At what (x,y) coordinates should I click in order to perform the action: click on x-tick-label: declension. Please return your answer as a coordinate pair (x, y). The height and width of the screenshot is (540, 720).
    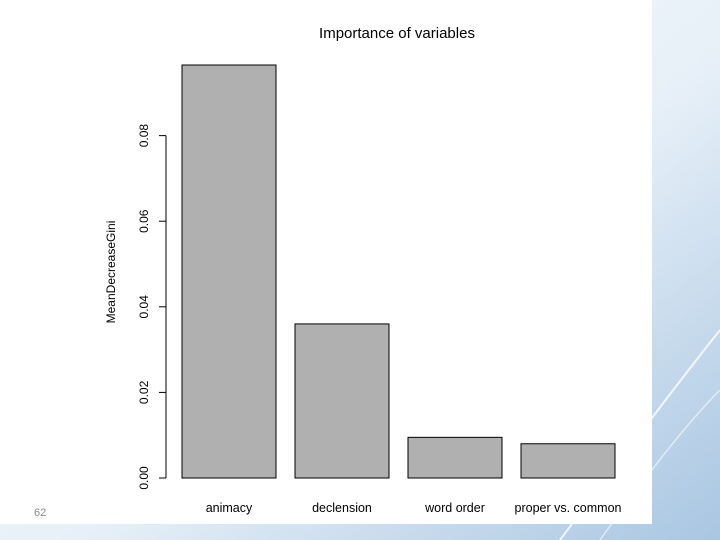
    Looking at the image, I should click on (342, 508).